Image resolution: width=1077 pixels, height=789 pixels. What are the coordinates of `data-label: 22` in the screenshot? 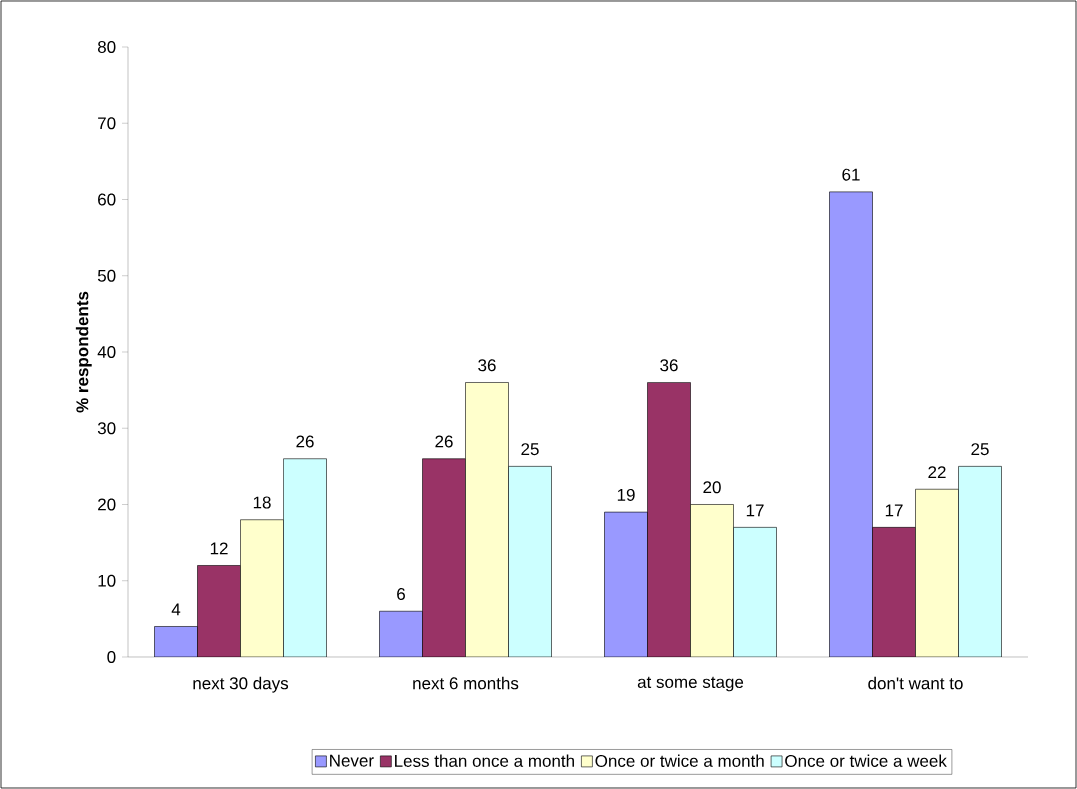 It's located at (937, 472).